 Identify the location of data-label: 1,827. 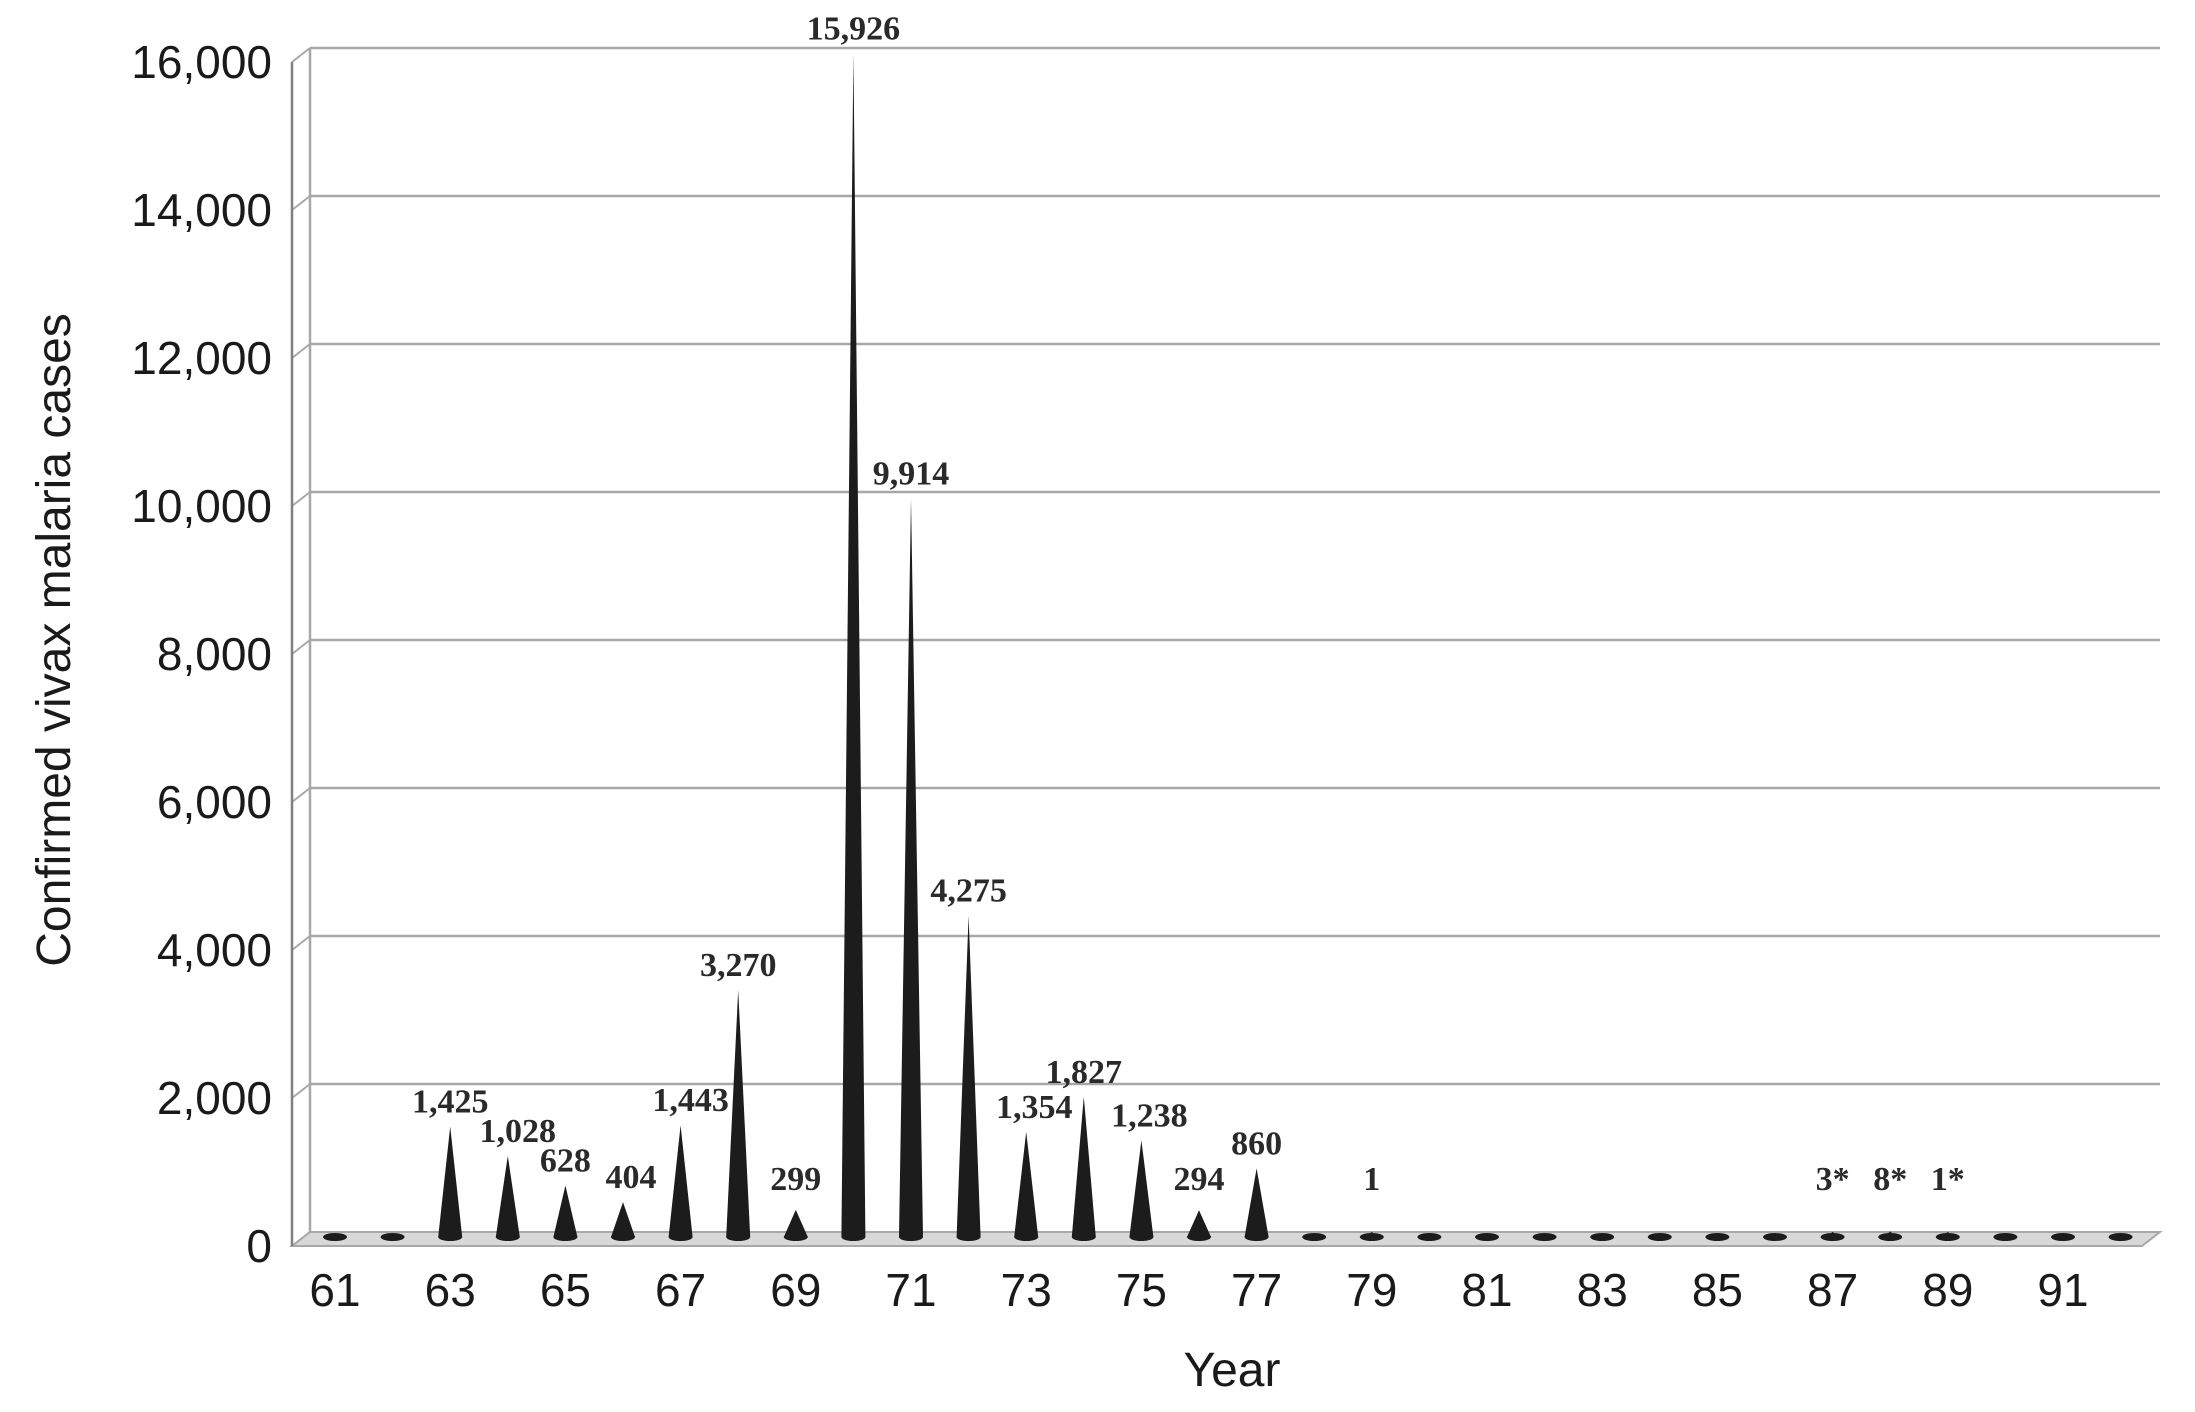
(1084, 1072).